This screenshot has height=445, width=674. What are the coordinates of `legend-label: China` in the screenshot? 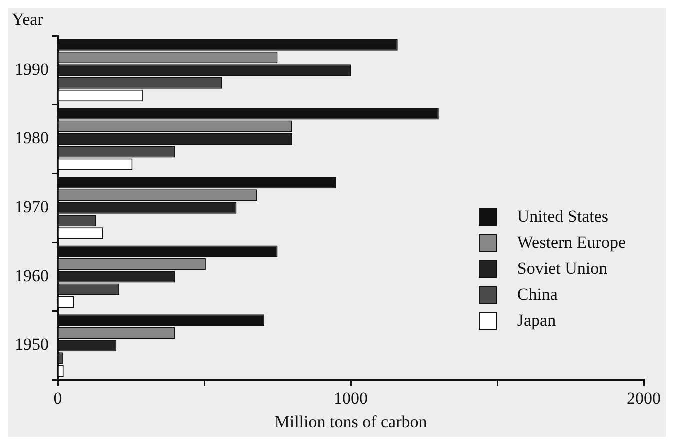 It's located at (537, 295).